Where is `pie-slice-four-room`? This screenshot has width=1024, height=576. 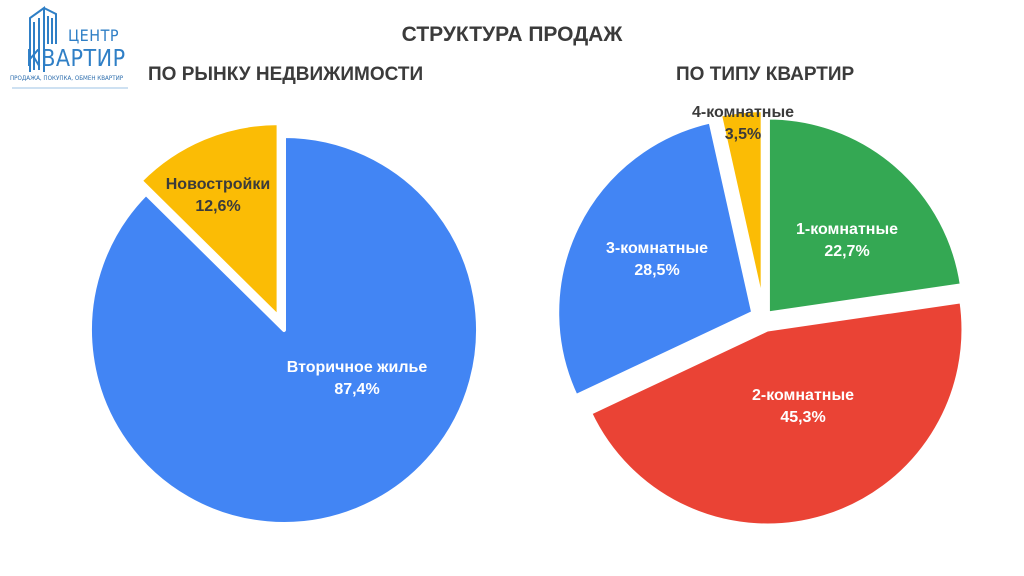
pie-slice-four-room is located at coordinates (741, 208).